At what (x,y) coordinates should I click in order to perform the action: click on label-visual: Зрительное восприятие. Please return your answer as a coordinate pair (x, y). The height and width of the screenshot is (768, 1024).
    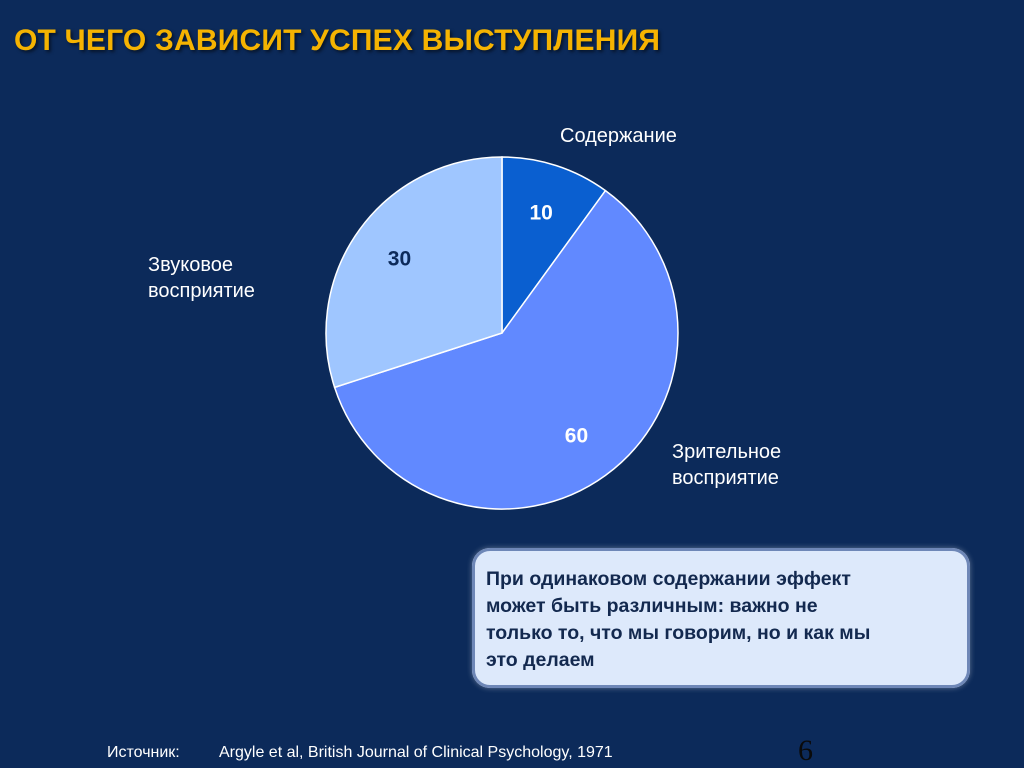
    Looking at the image, I should click on (726, 465).